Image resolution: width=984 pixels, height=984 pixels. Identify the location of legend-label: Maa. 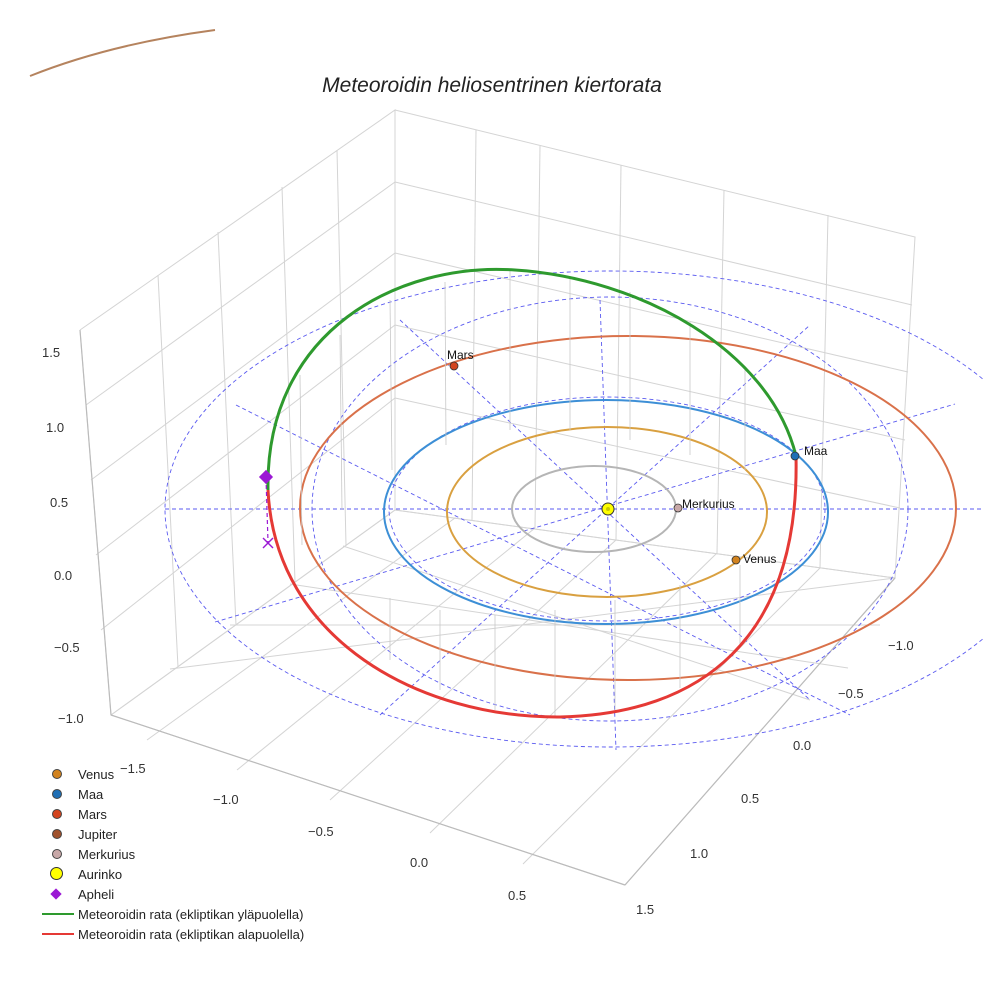
(91, 794).